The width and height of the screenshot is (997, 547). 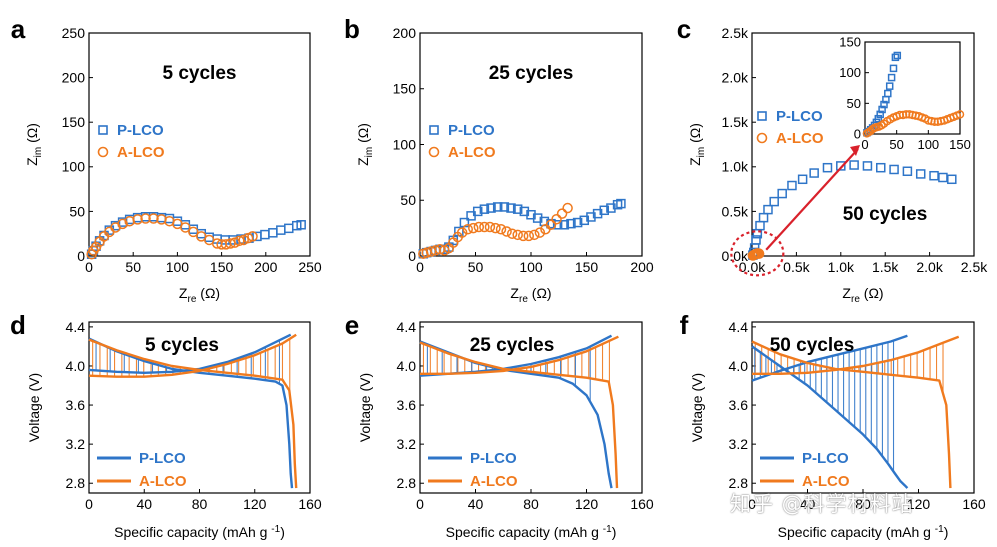 What do you see at coordinates (34, 144) in the screenshot?
I see `panel-a-ylabel-text: Zim (Ω)` at bounding box center [34, 144].